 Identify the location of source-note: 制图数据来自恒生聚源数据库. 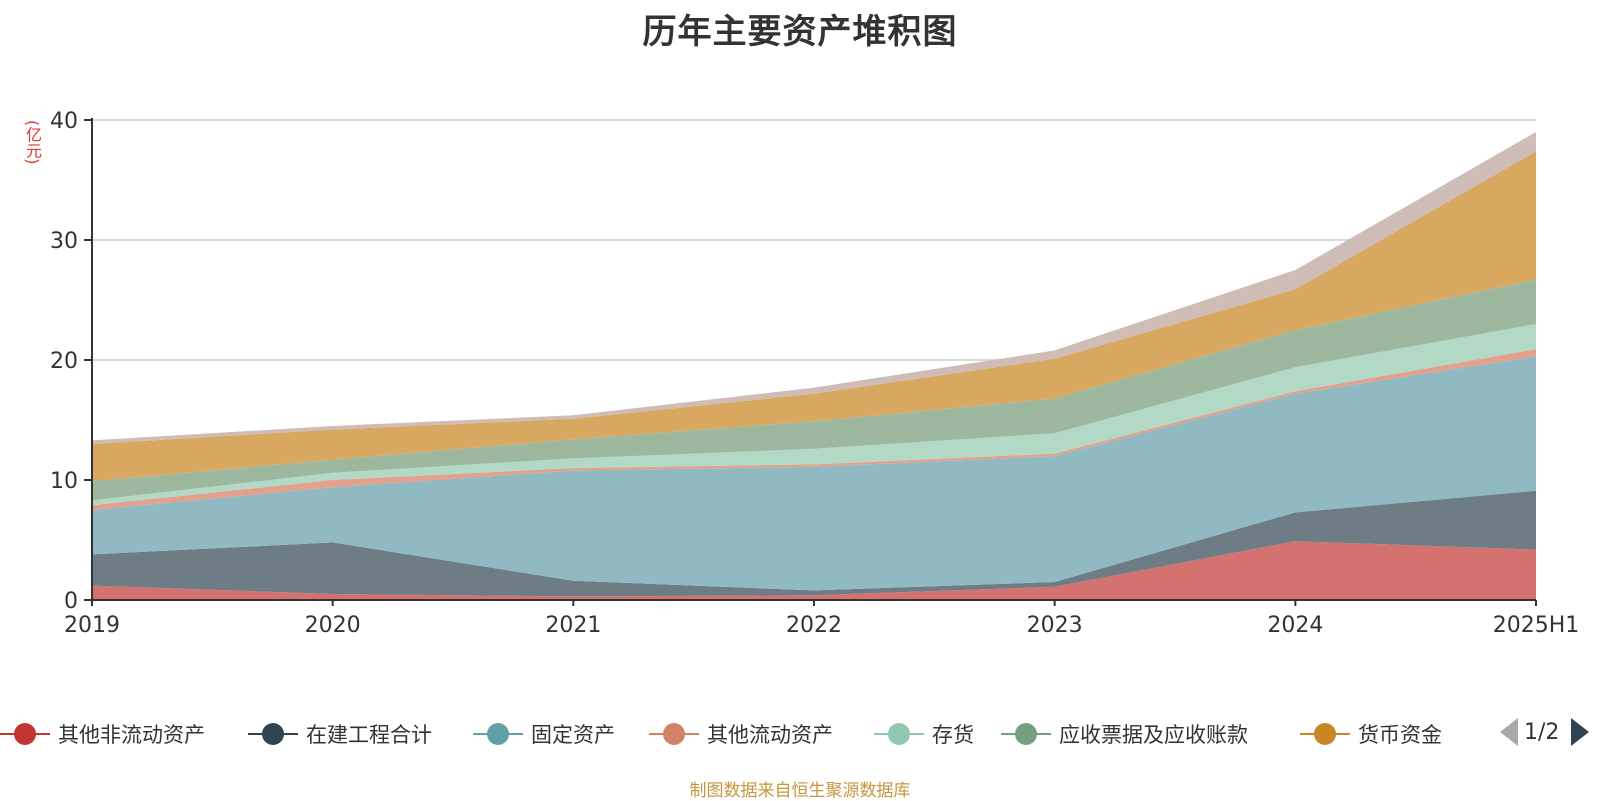
(800, 791).